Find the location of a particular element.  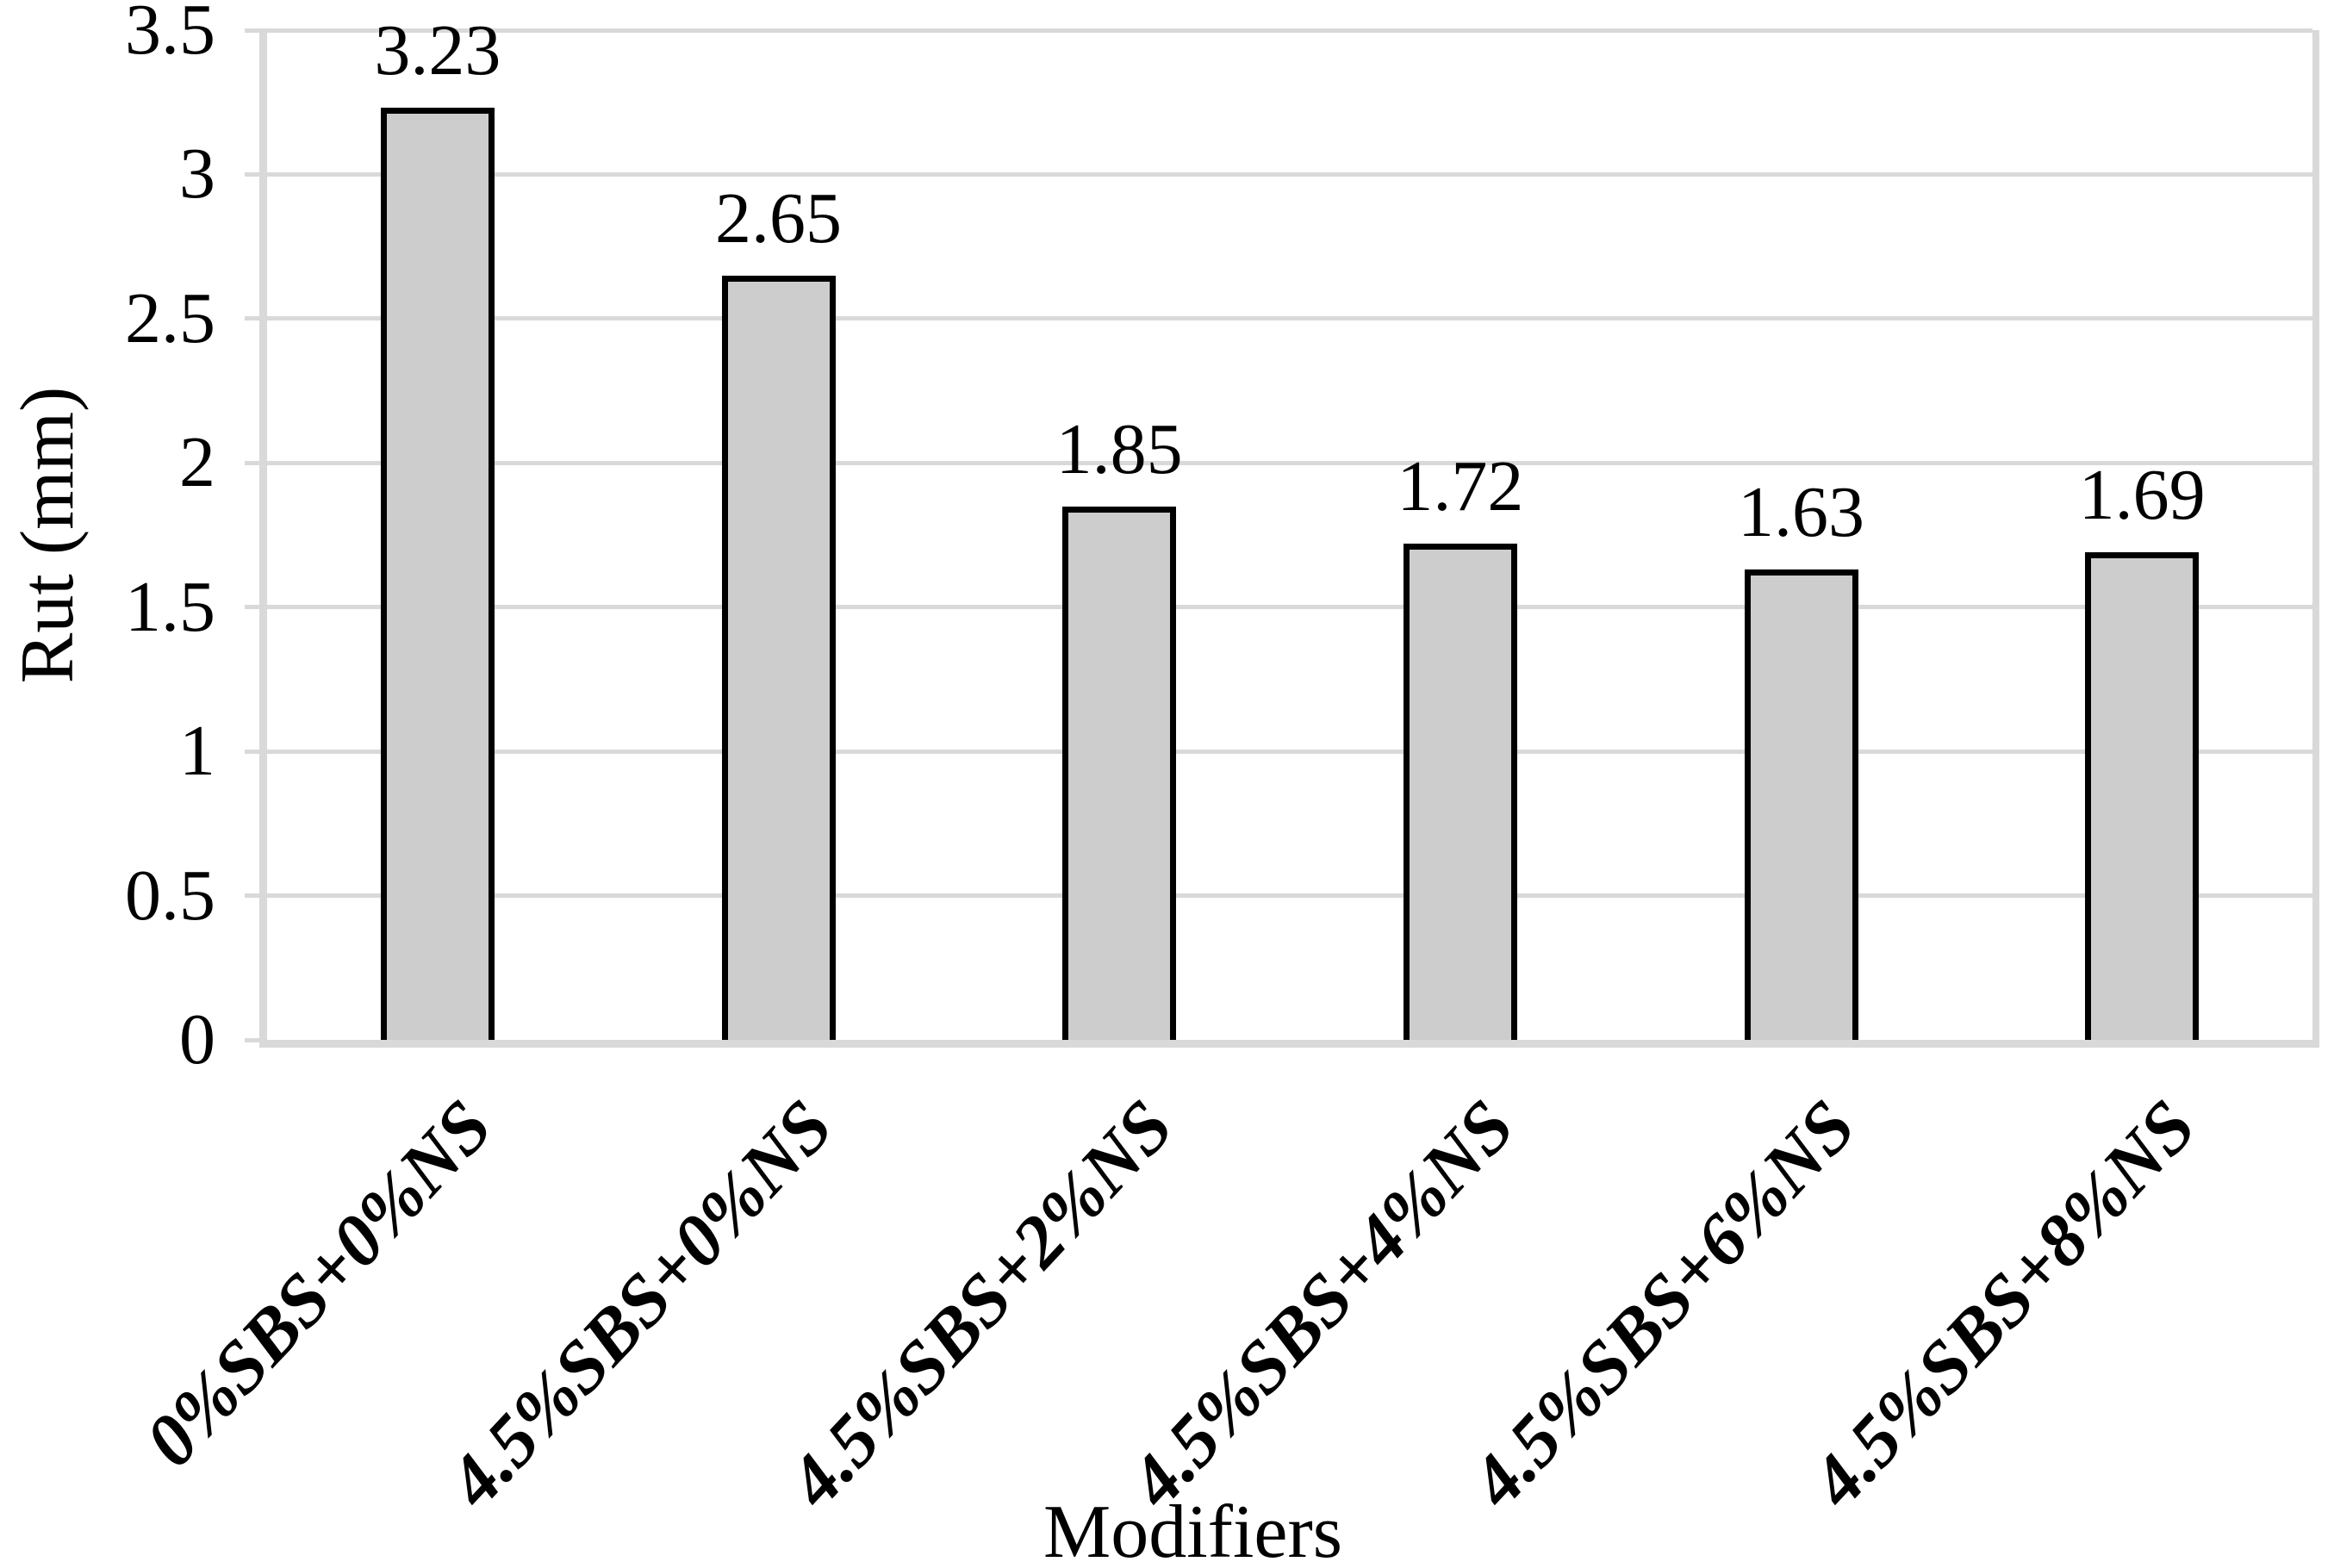

y-tick-label: 1 is located at coordinates (197, 752).